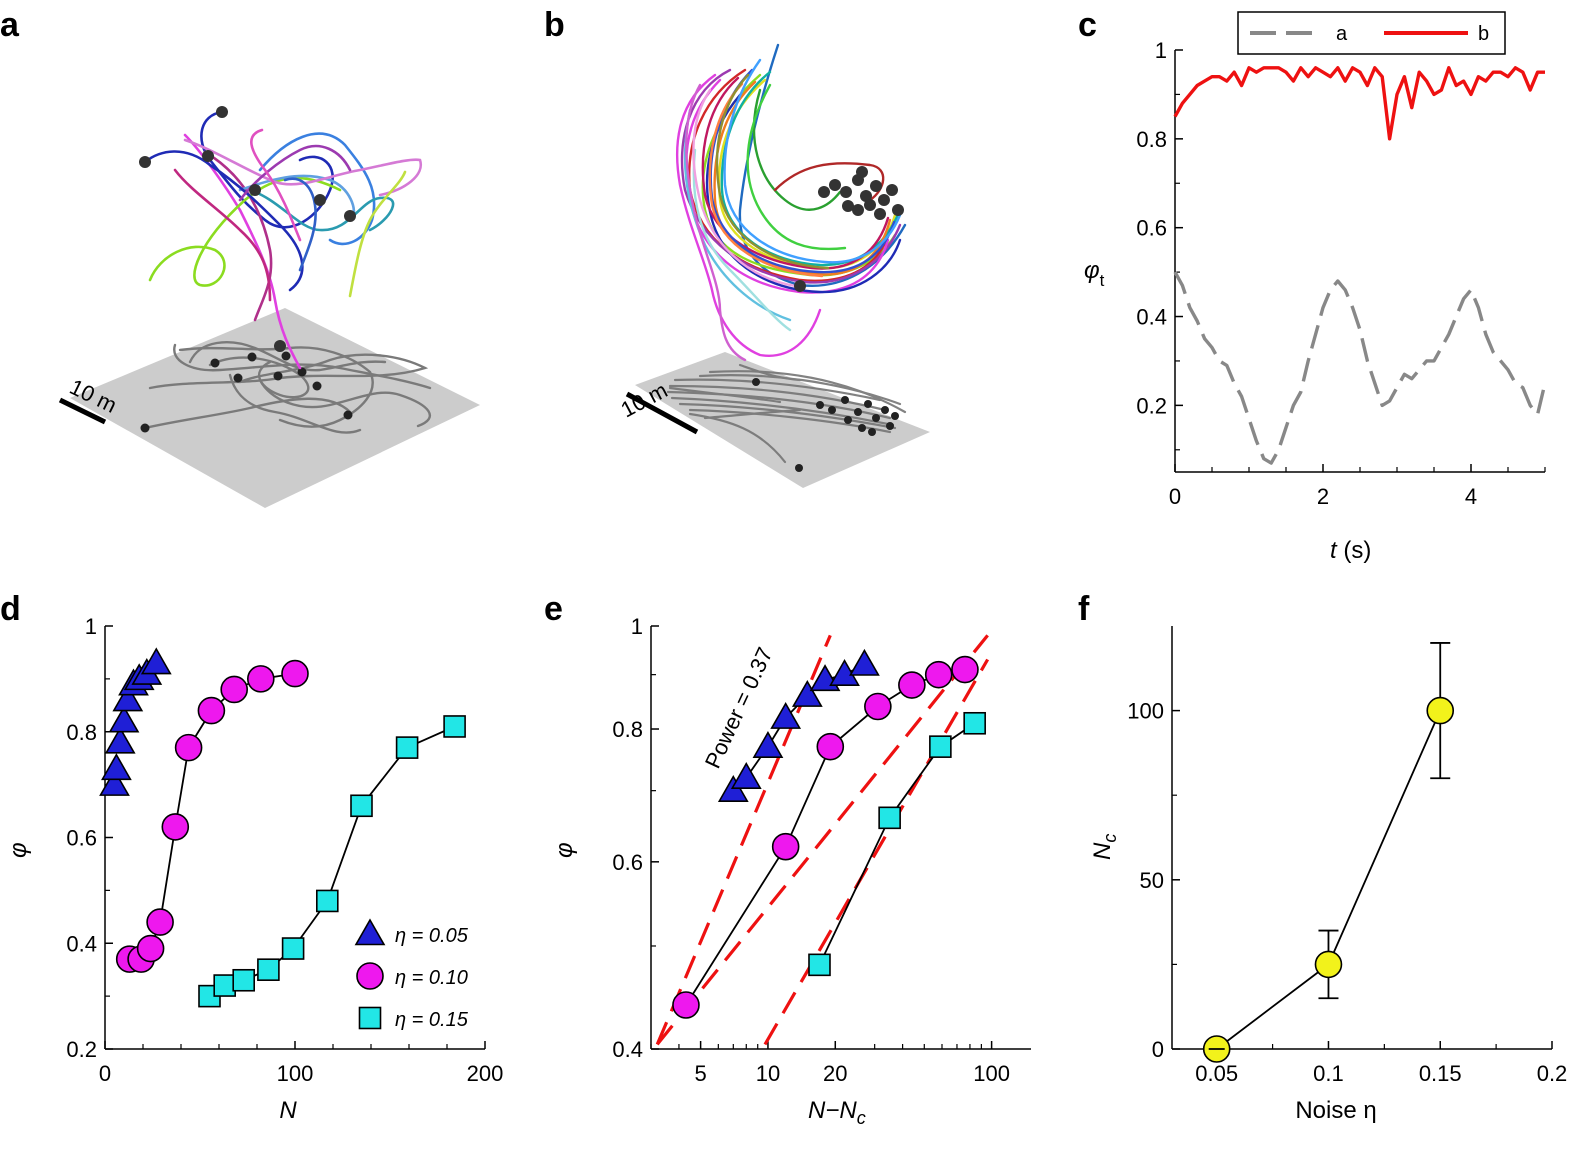 The image size is (1594, 1155). What do you see at coordinates (1084, 609) in the screenshot?
I see `panel-letter-f: f` at bounding box center [1084, 609].